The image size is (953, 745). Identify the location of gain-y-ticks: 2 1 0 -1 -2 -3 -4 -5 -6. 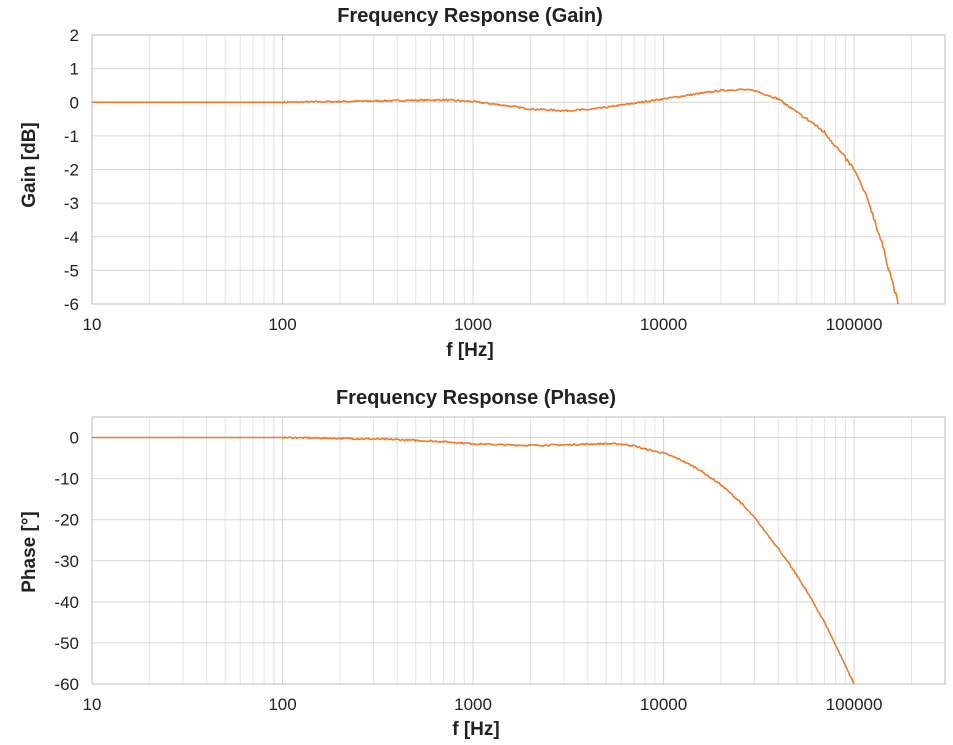
(71, 170).